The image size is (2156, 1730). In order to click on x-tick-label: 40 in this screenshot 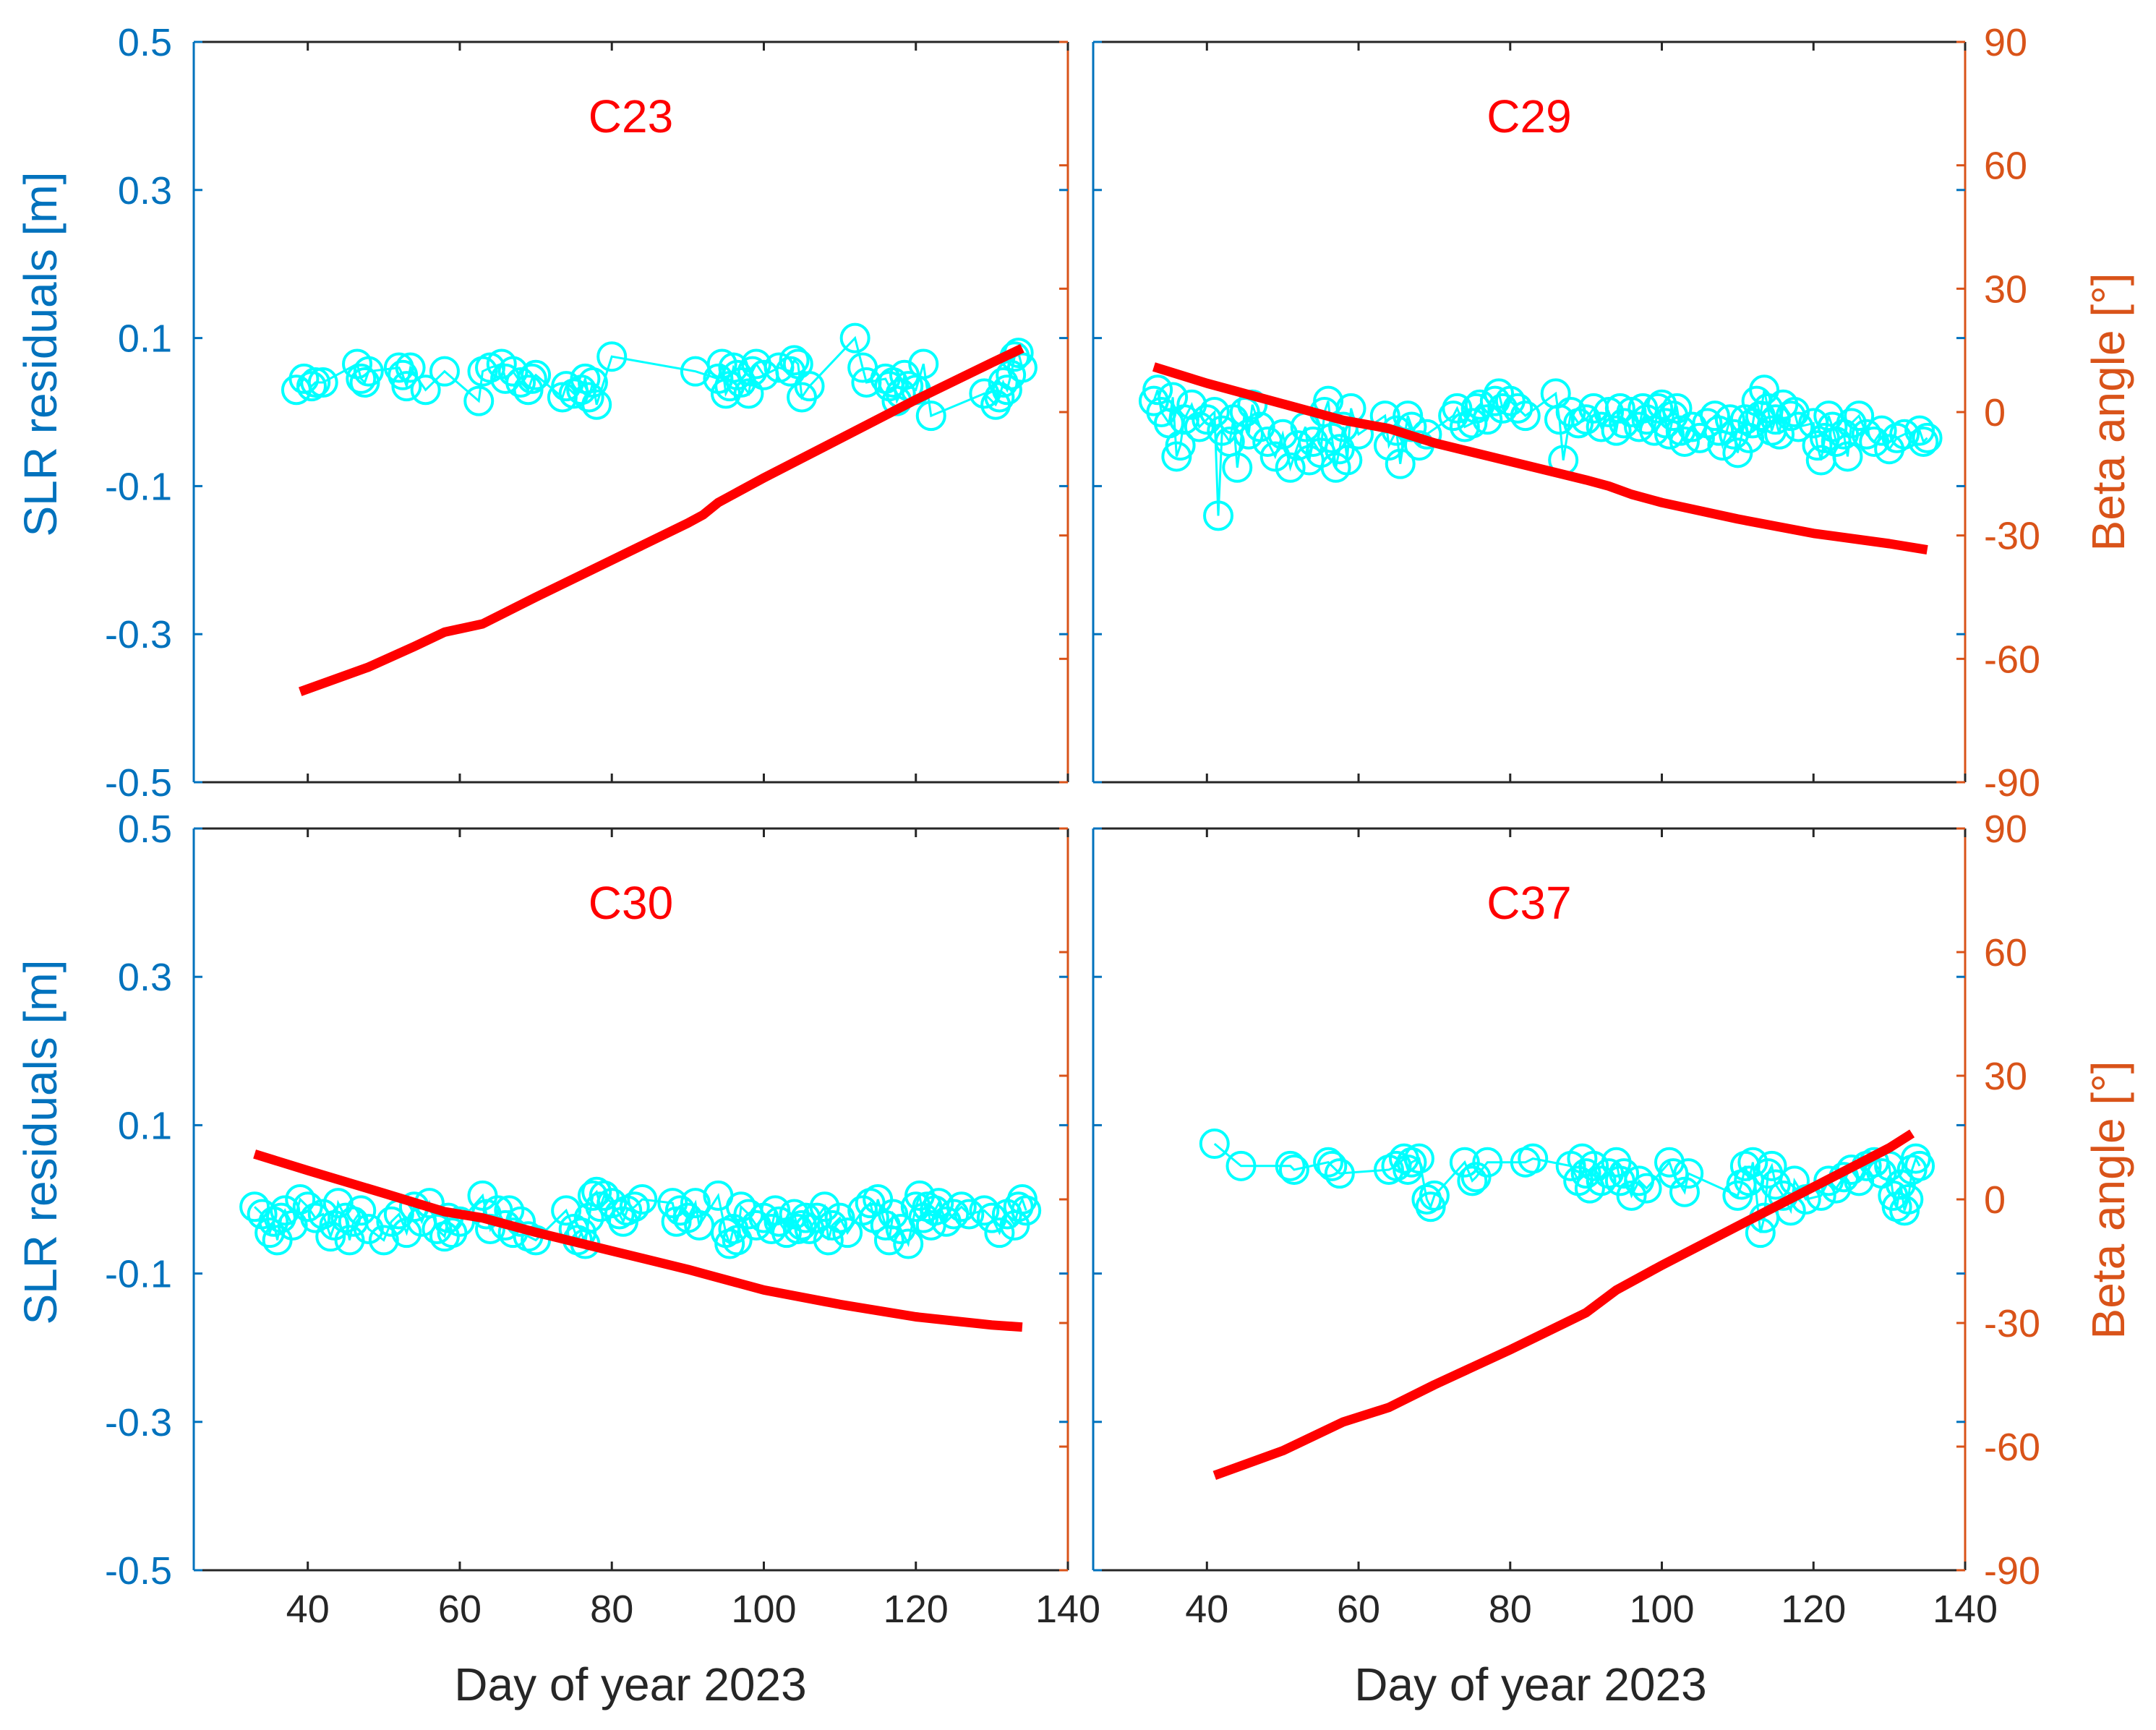, I will do `click(1207, 1610)`.